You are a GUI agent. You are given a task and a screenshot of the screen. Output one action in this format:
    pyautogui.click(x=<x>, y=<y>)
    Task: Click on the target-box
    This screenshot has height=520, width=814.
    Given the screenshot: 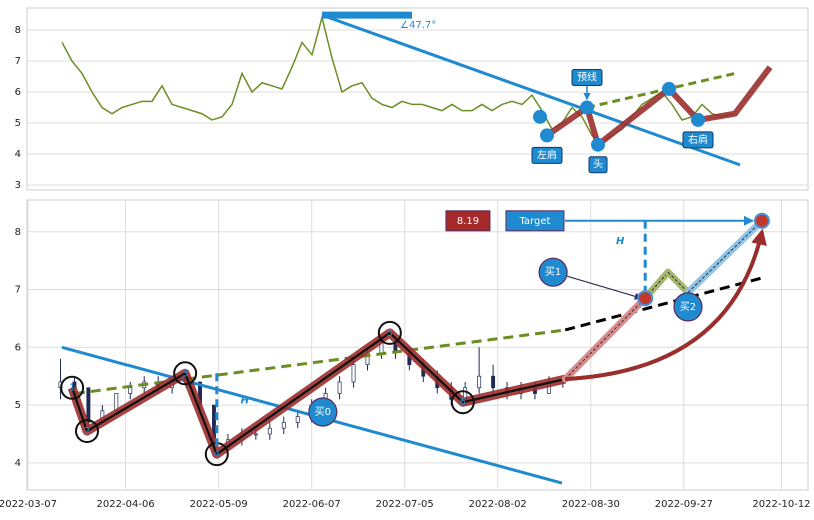 What is the action you would take?
    pyautogui.click(x=535, y=221)
    